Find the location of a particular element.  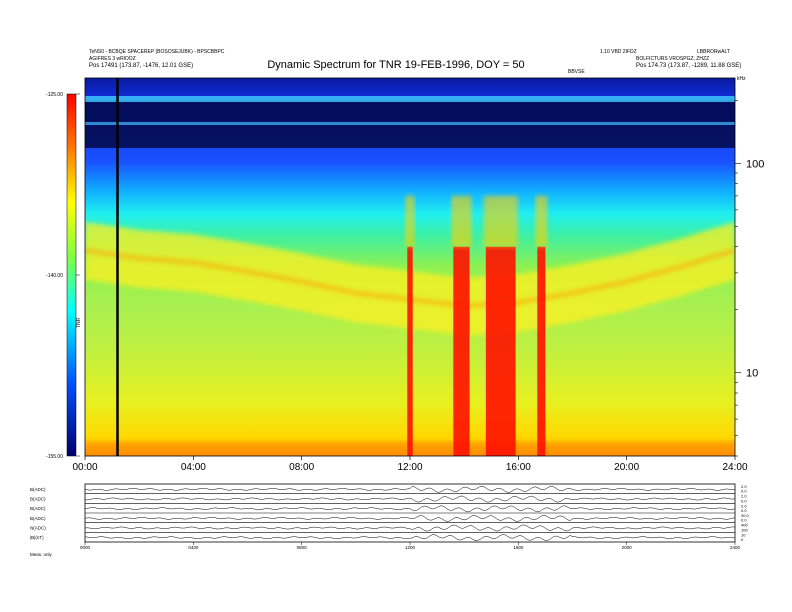

x-tick-label: 04:00 is located at coordinates (193, 467).